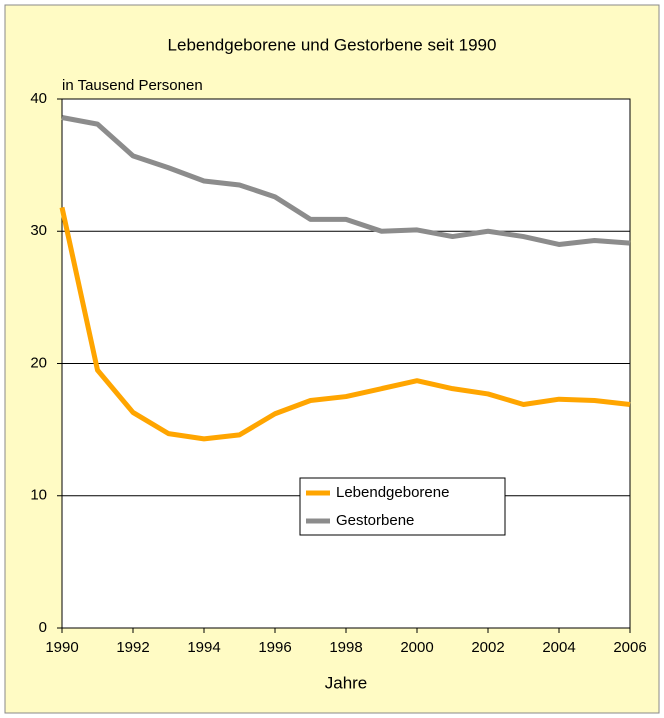  What do you see at coordinates (132, 647) in the screenshot?
I see `x-tick-label: 1992` at bounding box center [132, 647].